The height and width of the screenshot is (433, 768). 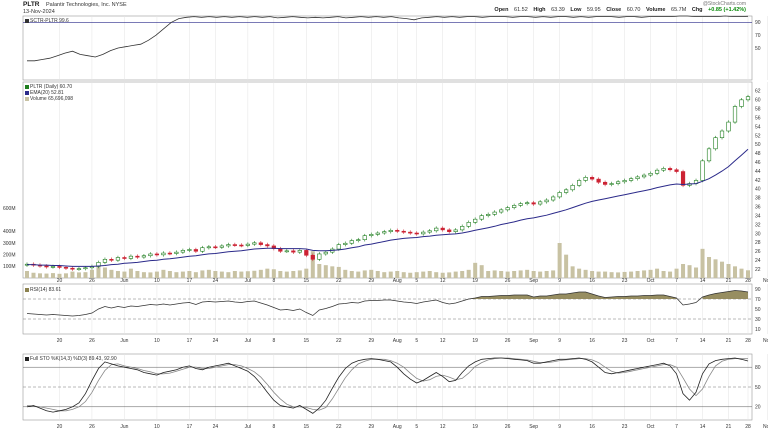 What do you see at coordinates (729, 281) in the screenshot?
I see `x-tick-label-0-23: 21` at bounding box center [729, 281].